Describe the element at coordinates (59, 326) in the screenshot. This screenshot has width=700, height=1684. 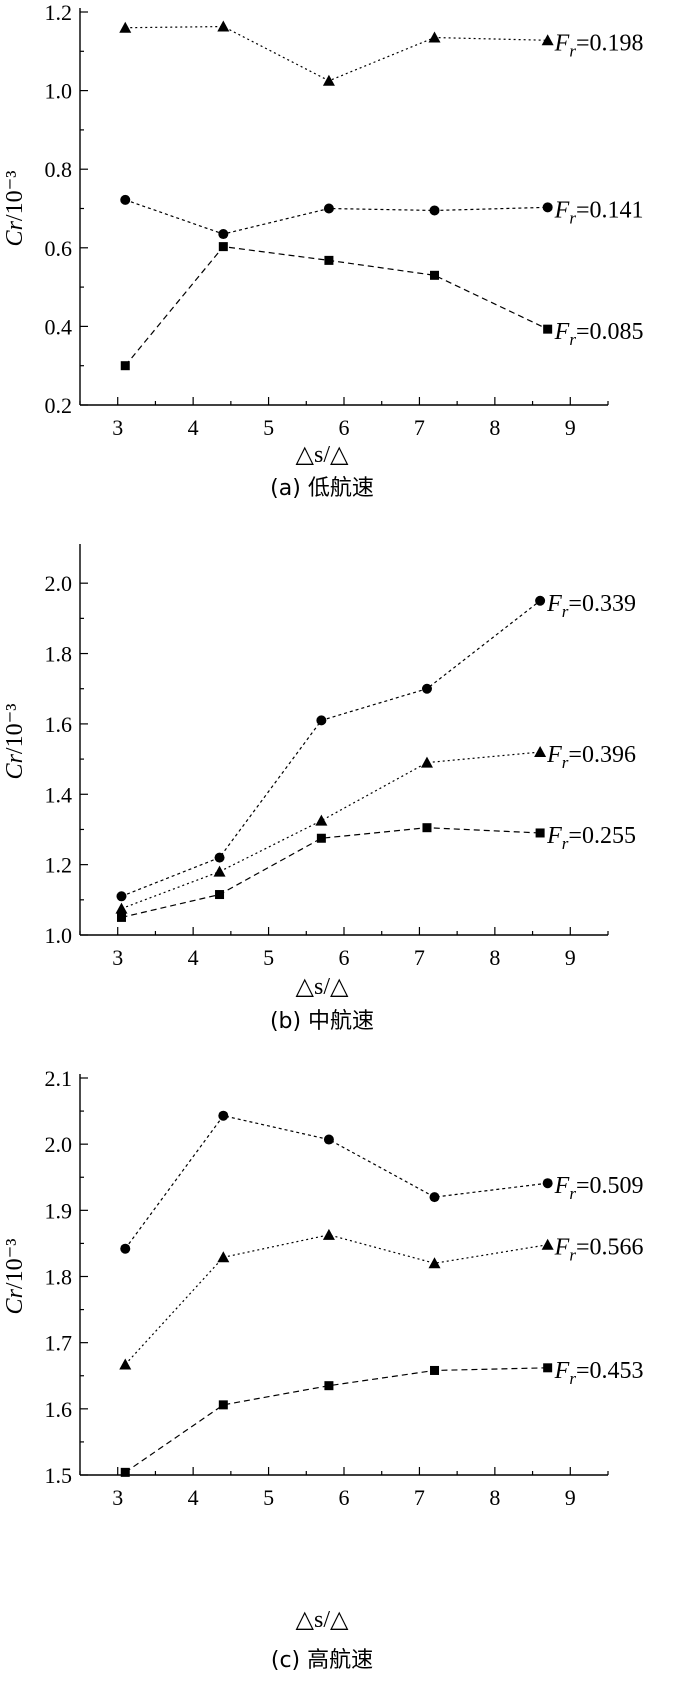
I see `y-tick-label: 0.4` at that location.